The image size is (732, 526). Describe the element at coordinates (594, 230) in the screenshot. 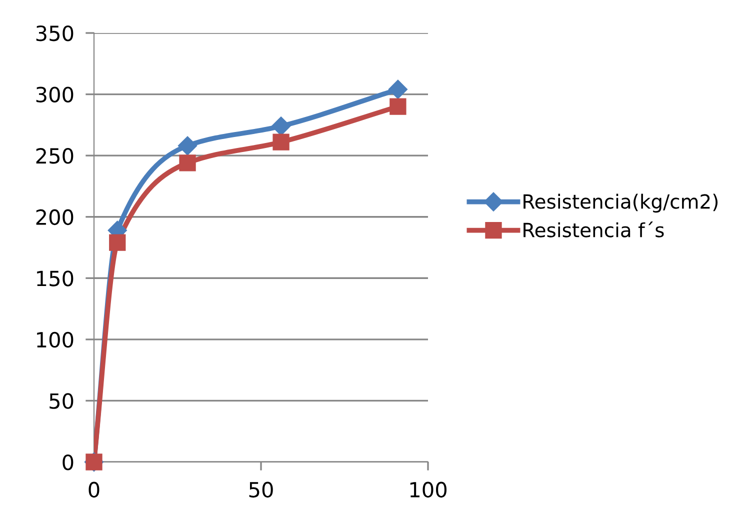

I see `legend-label: Resistencia f´s` at that location.